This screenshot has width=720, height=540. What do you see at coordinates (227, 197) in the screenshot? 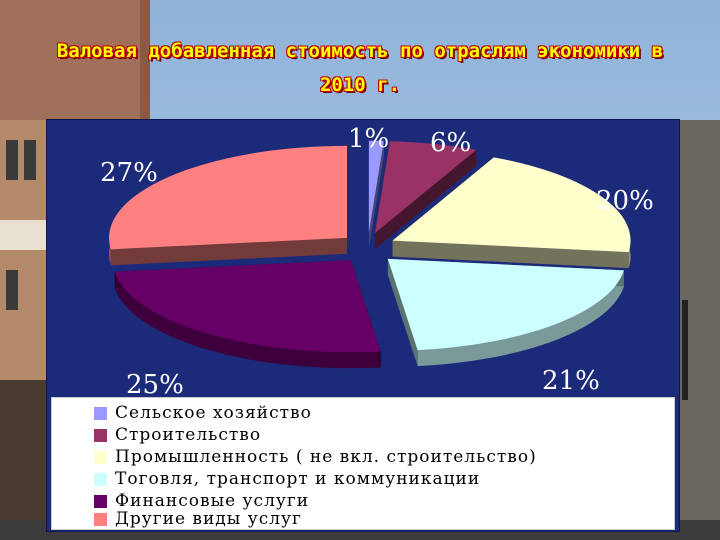
I see `slice-other-top` at bounding box center [227, 197].